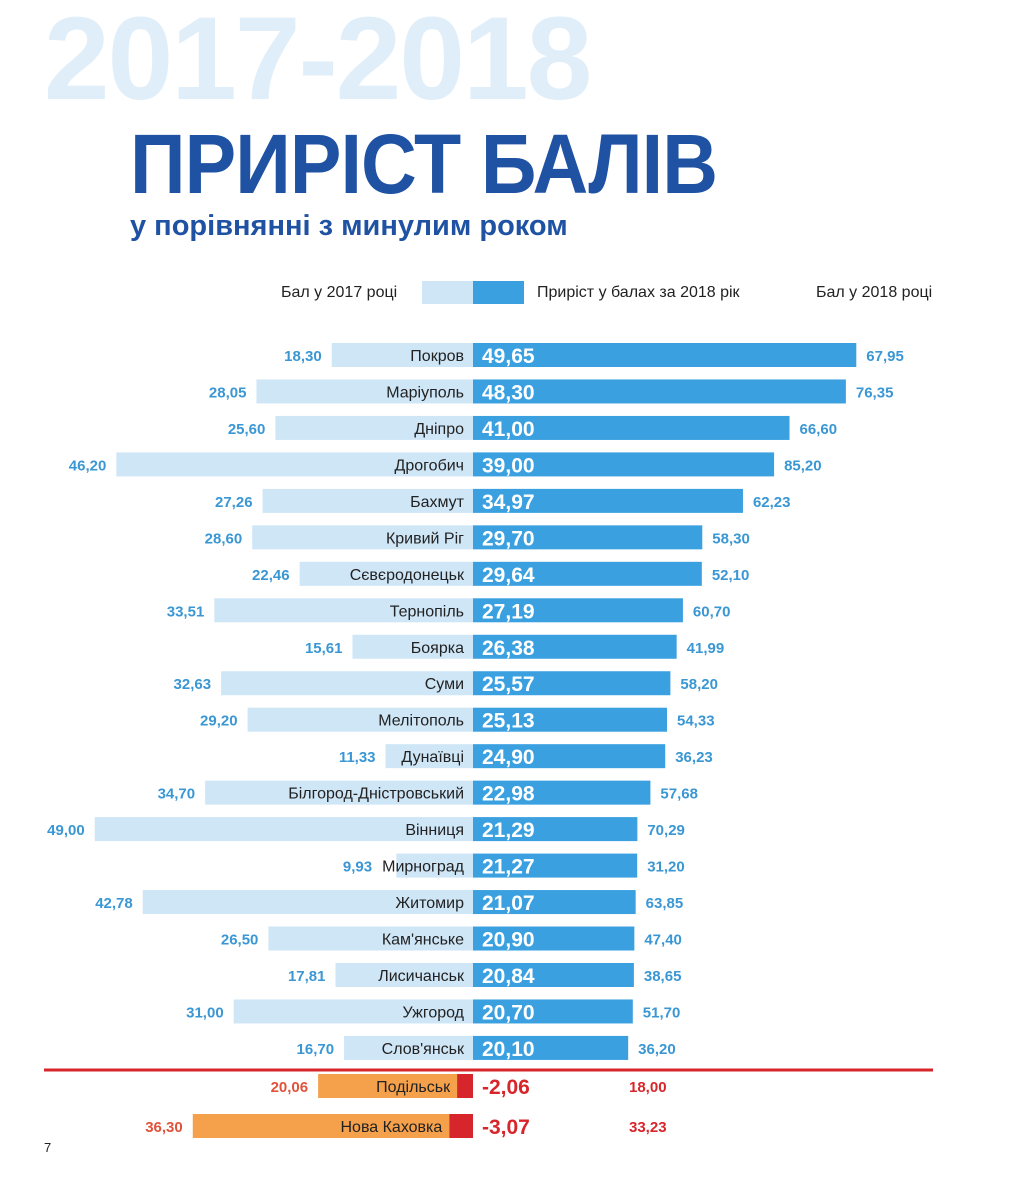 The height and width of the screenshot is (1200, 1013). I want to click on category-label: Слов'янськ, so click(423, 1049).